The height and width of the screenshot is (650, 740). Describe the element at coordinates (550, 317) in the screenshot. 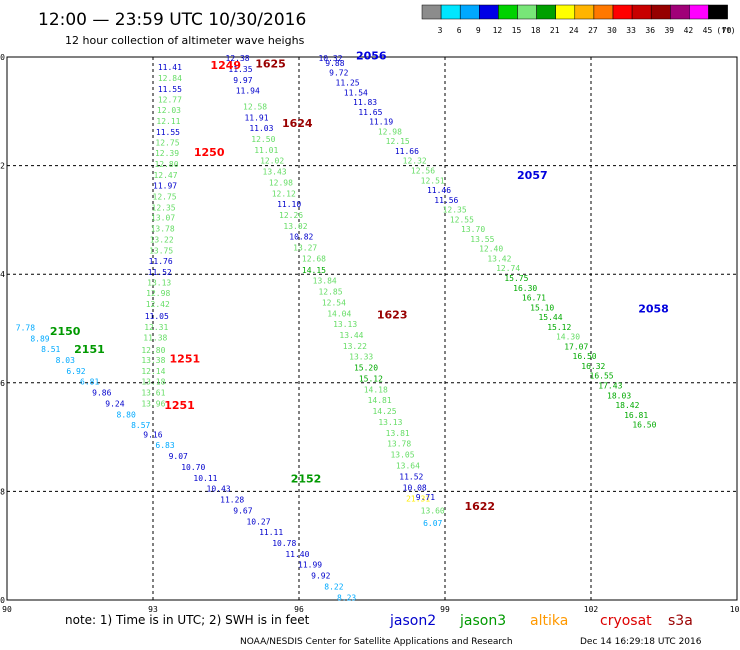

I see `wave-height-label: 15.44` at that location.